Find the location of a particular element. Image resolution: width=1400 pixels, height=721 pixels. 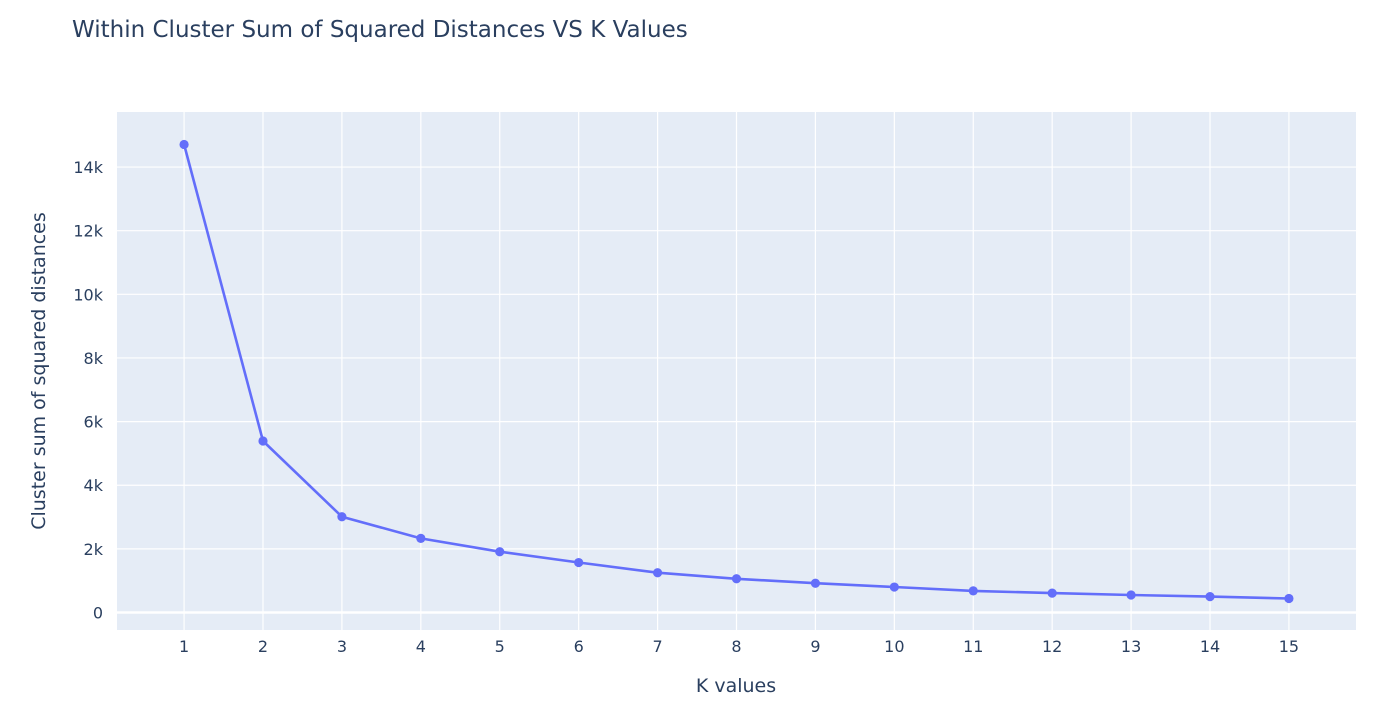

x-tick-label: 8 is located at coordinates (736, 646).